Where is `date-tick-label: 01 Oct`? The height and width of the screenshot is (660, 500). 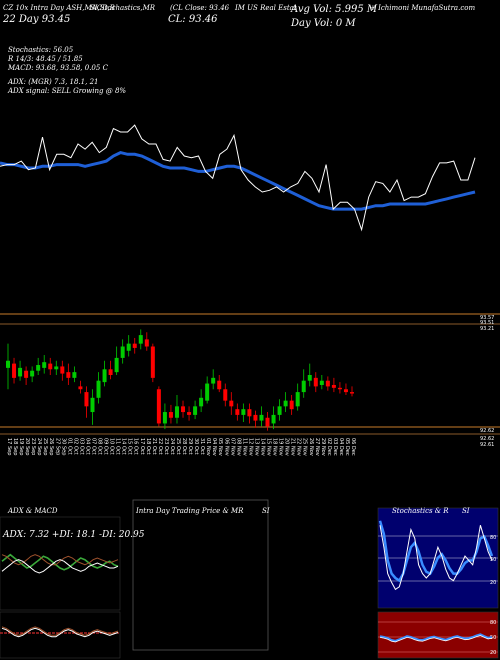
date-tick-label: 01 Oct is located at coordinates (69, 446).